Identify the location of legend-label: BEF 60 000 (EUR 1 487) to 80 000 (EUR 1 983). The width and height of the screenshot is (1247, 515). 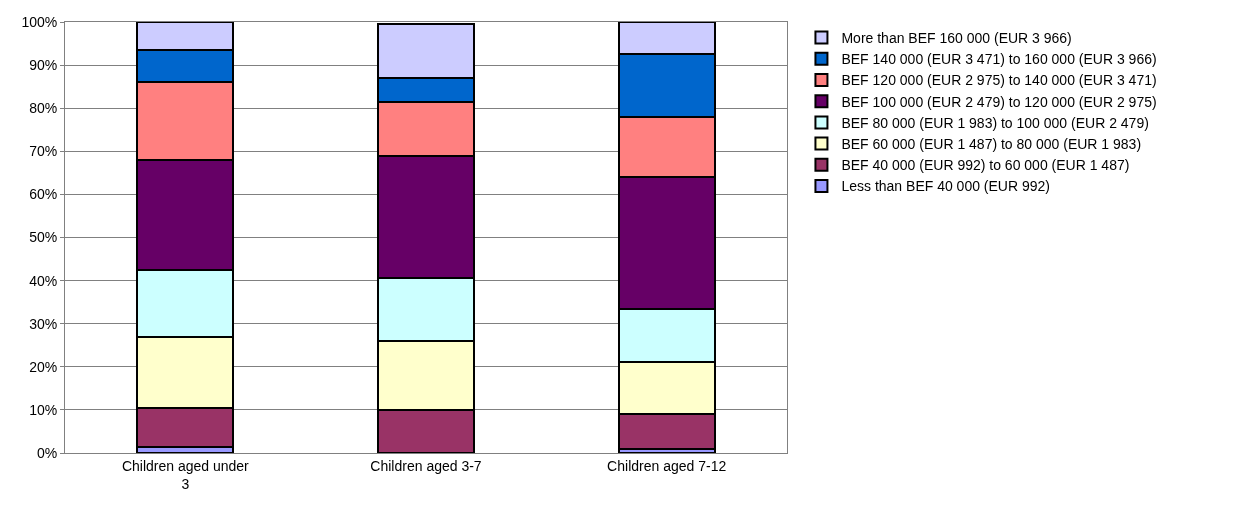
(991, 144).